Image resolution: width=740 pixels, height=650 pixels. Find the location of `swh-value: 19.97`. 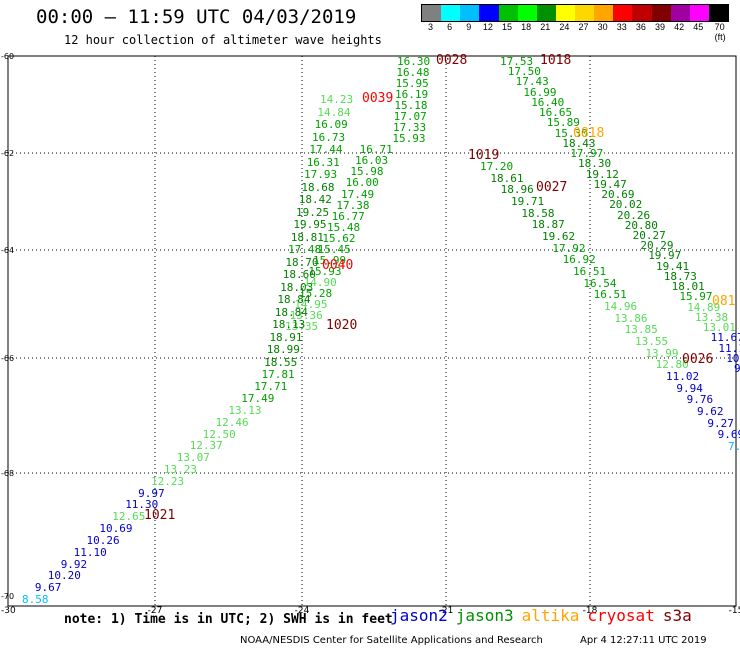

swh-value: 19.97 is located at coordinates (665, 256).